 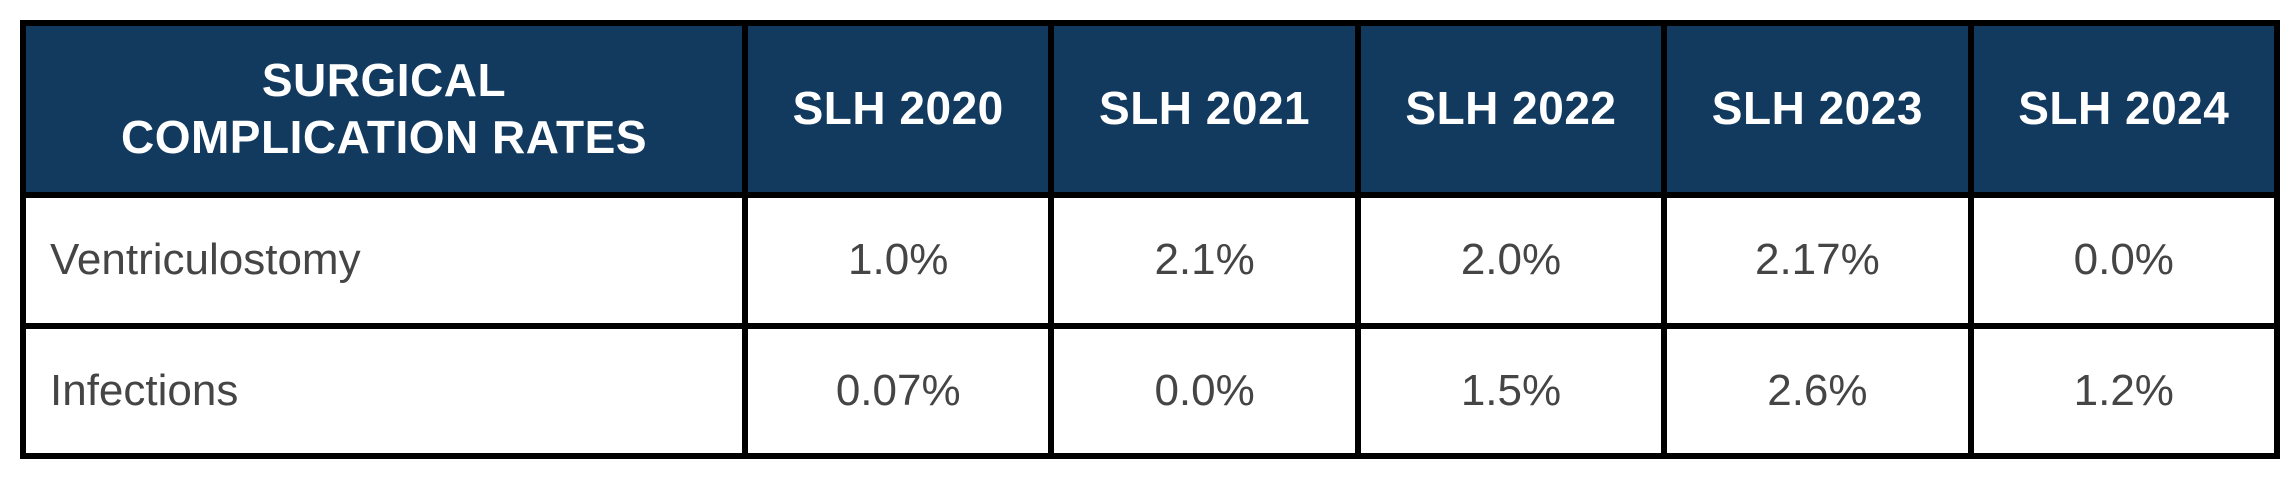 I want to click on table-title: SURGICAL COMPLICATION RATES, so click(x=384, y=108).